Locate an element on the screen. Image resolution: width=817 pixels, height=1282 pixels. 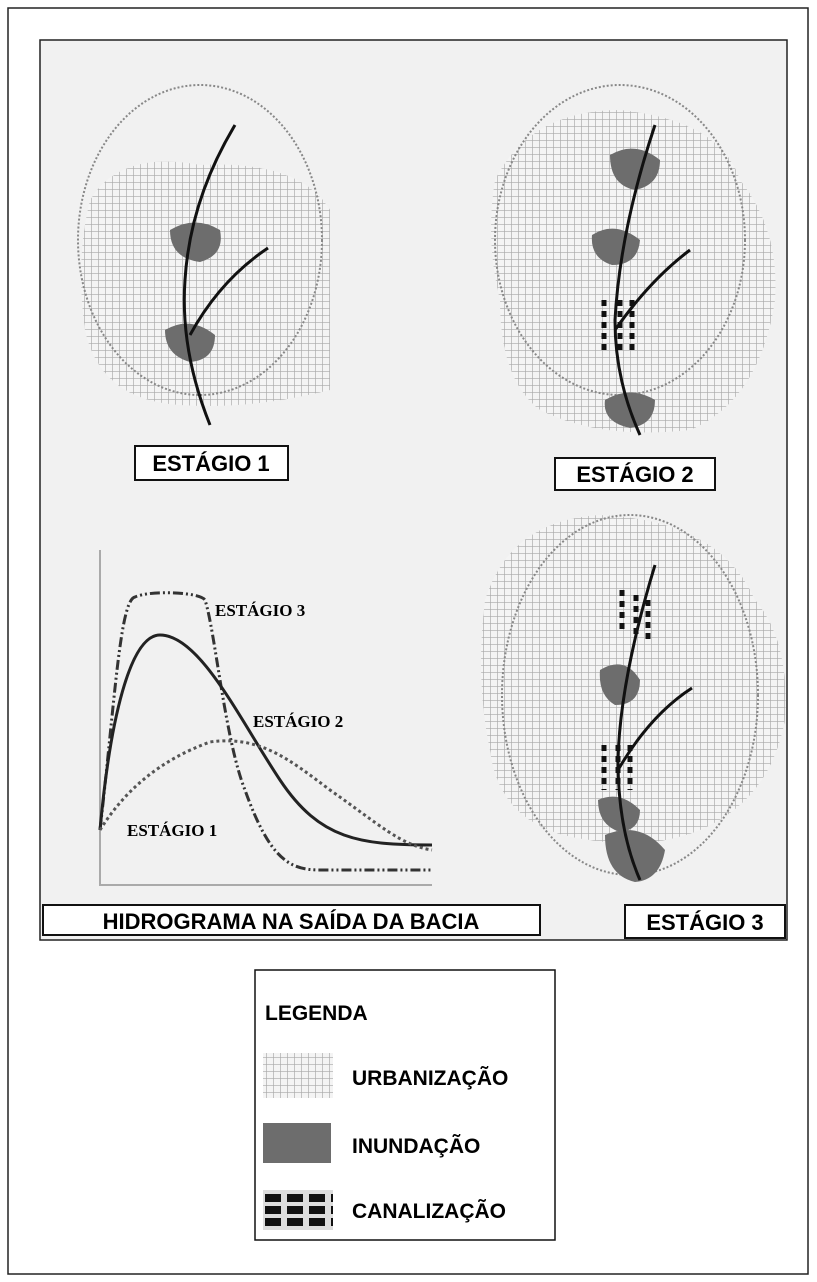
hydrograph-title: HIDROGRAMA NA SAÍDA DA BACIA is located at coordinates (291, 921).